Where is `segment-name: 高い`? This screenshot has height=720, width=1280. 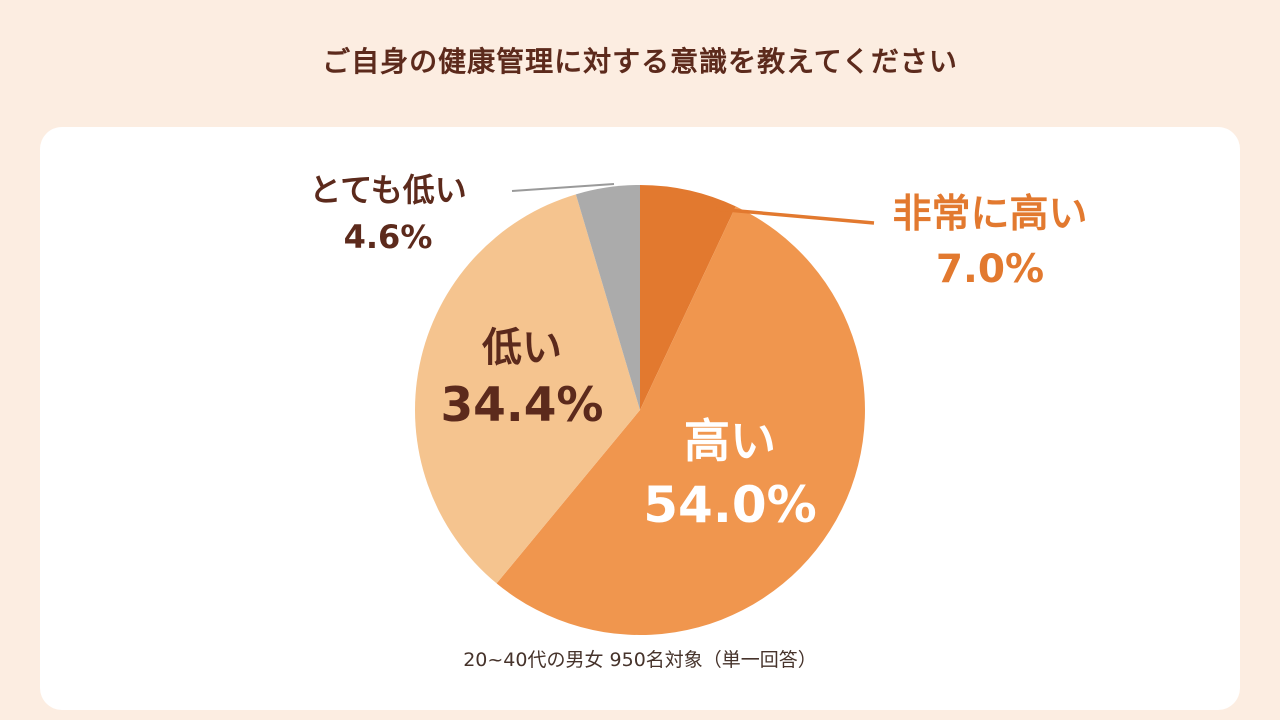 segment-name: 高い is located at coordinates (730, 441).